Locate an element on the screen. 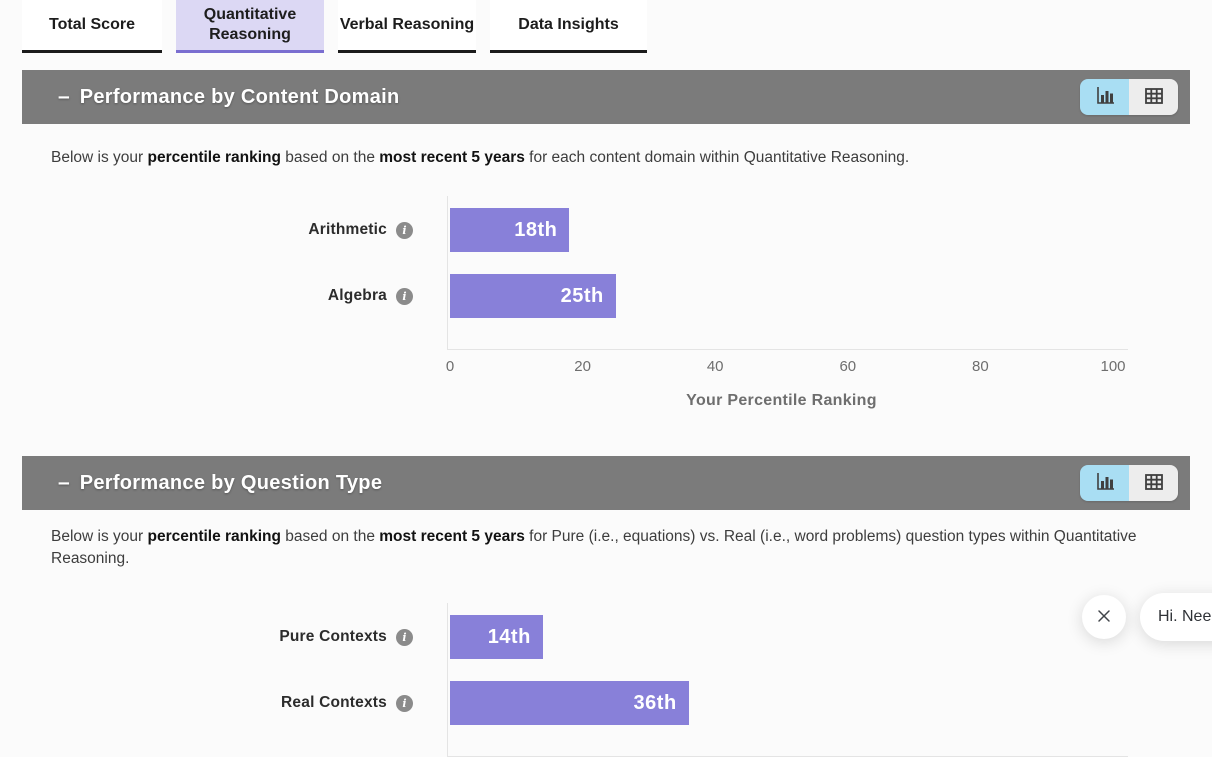  tab-verbal-reasoning: Verbal Reasoning is located at coordinates (407, 26).